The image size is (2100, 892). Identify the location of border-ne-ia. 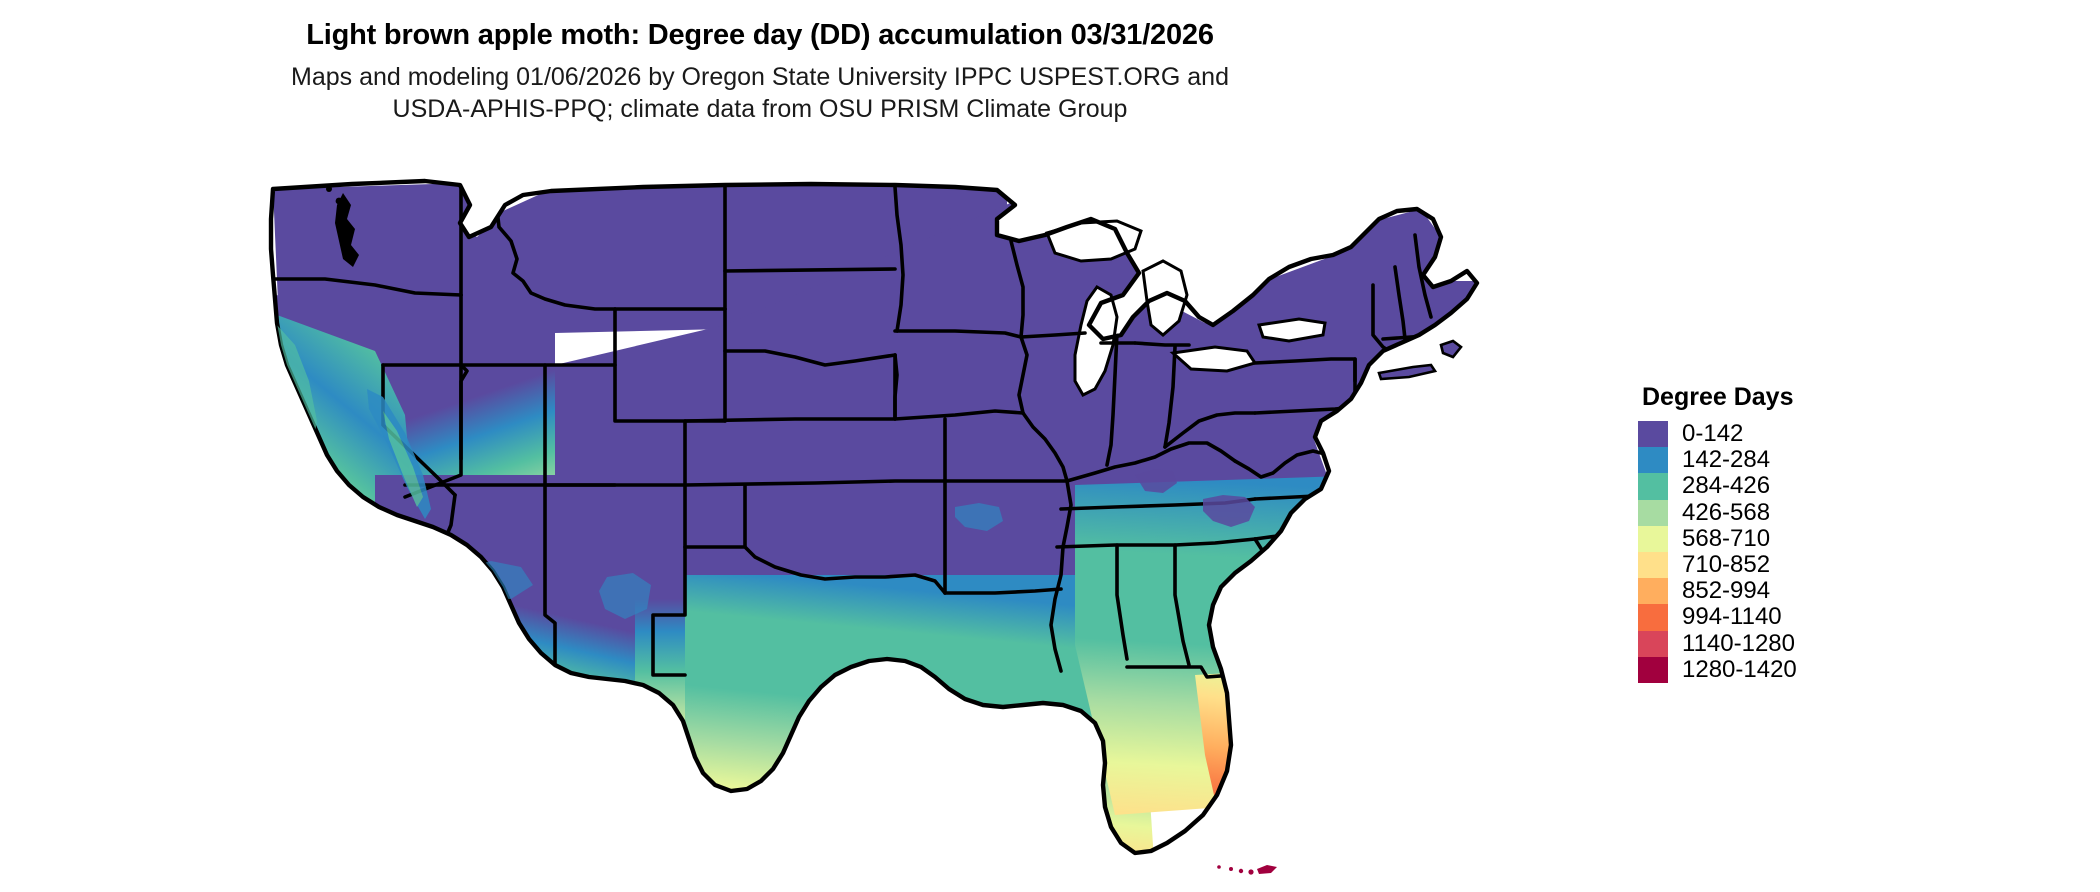
(896, 387).